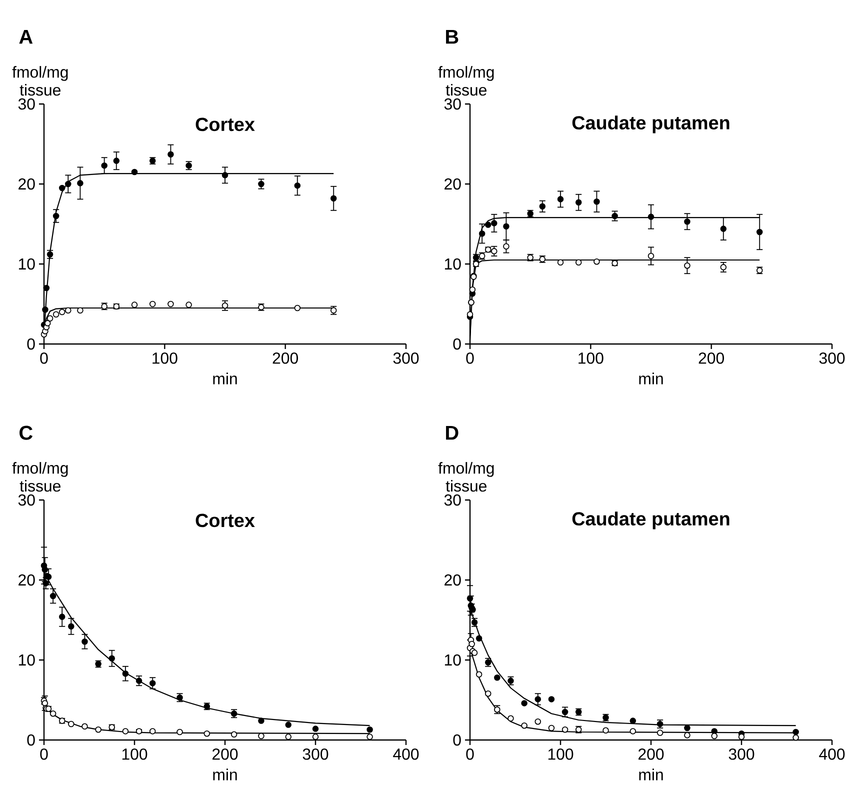 The image size is (846, 804). What do you see at coordinates (26, 37) in the screenshot?
I see `text: A` at bounding box center [26, 37].